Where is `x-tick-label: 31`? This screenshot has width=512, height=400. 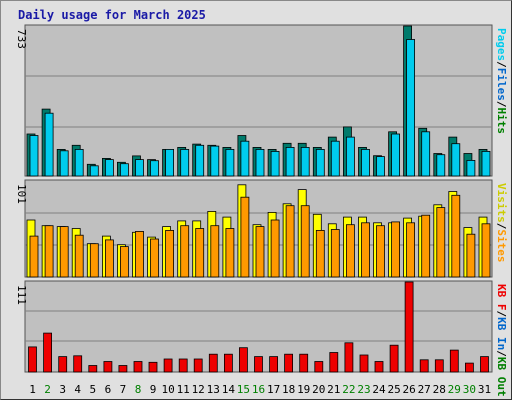
x-tick-label: 31 is located at coordinates (484, 389).